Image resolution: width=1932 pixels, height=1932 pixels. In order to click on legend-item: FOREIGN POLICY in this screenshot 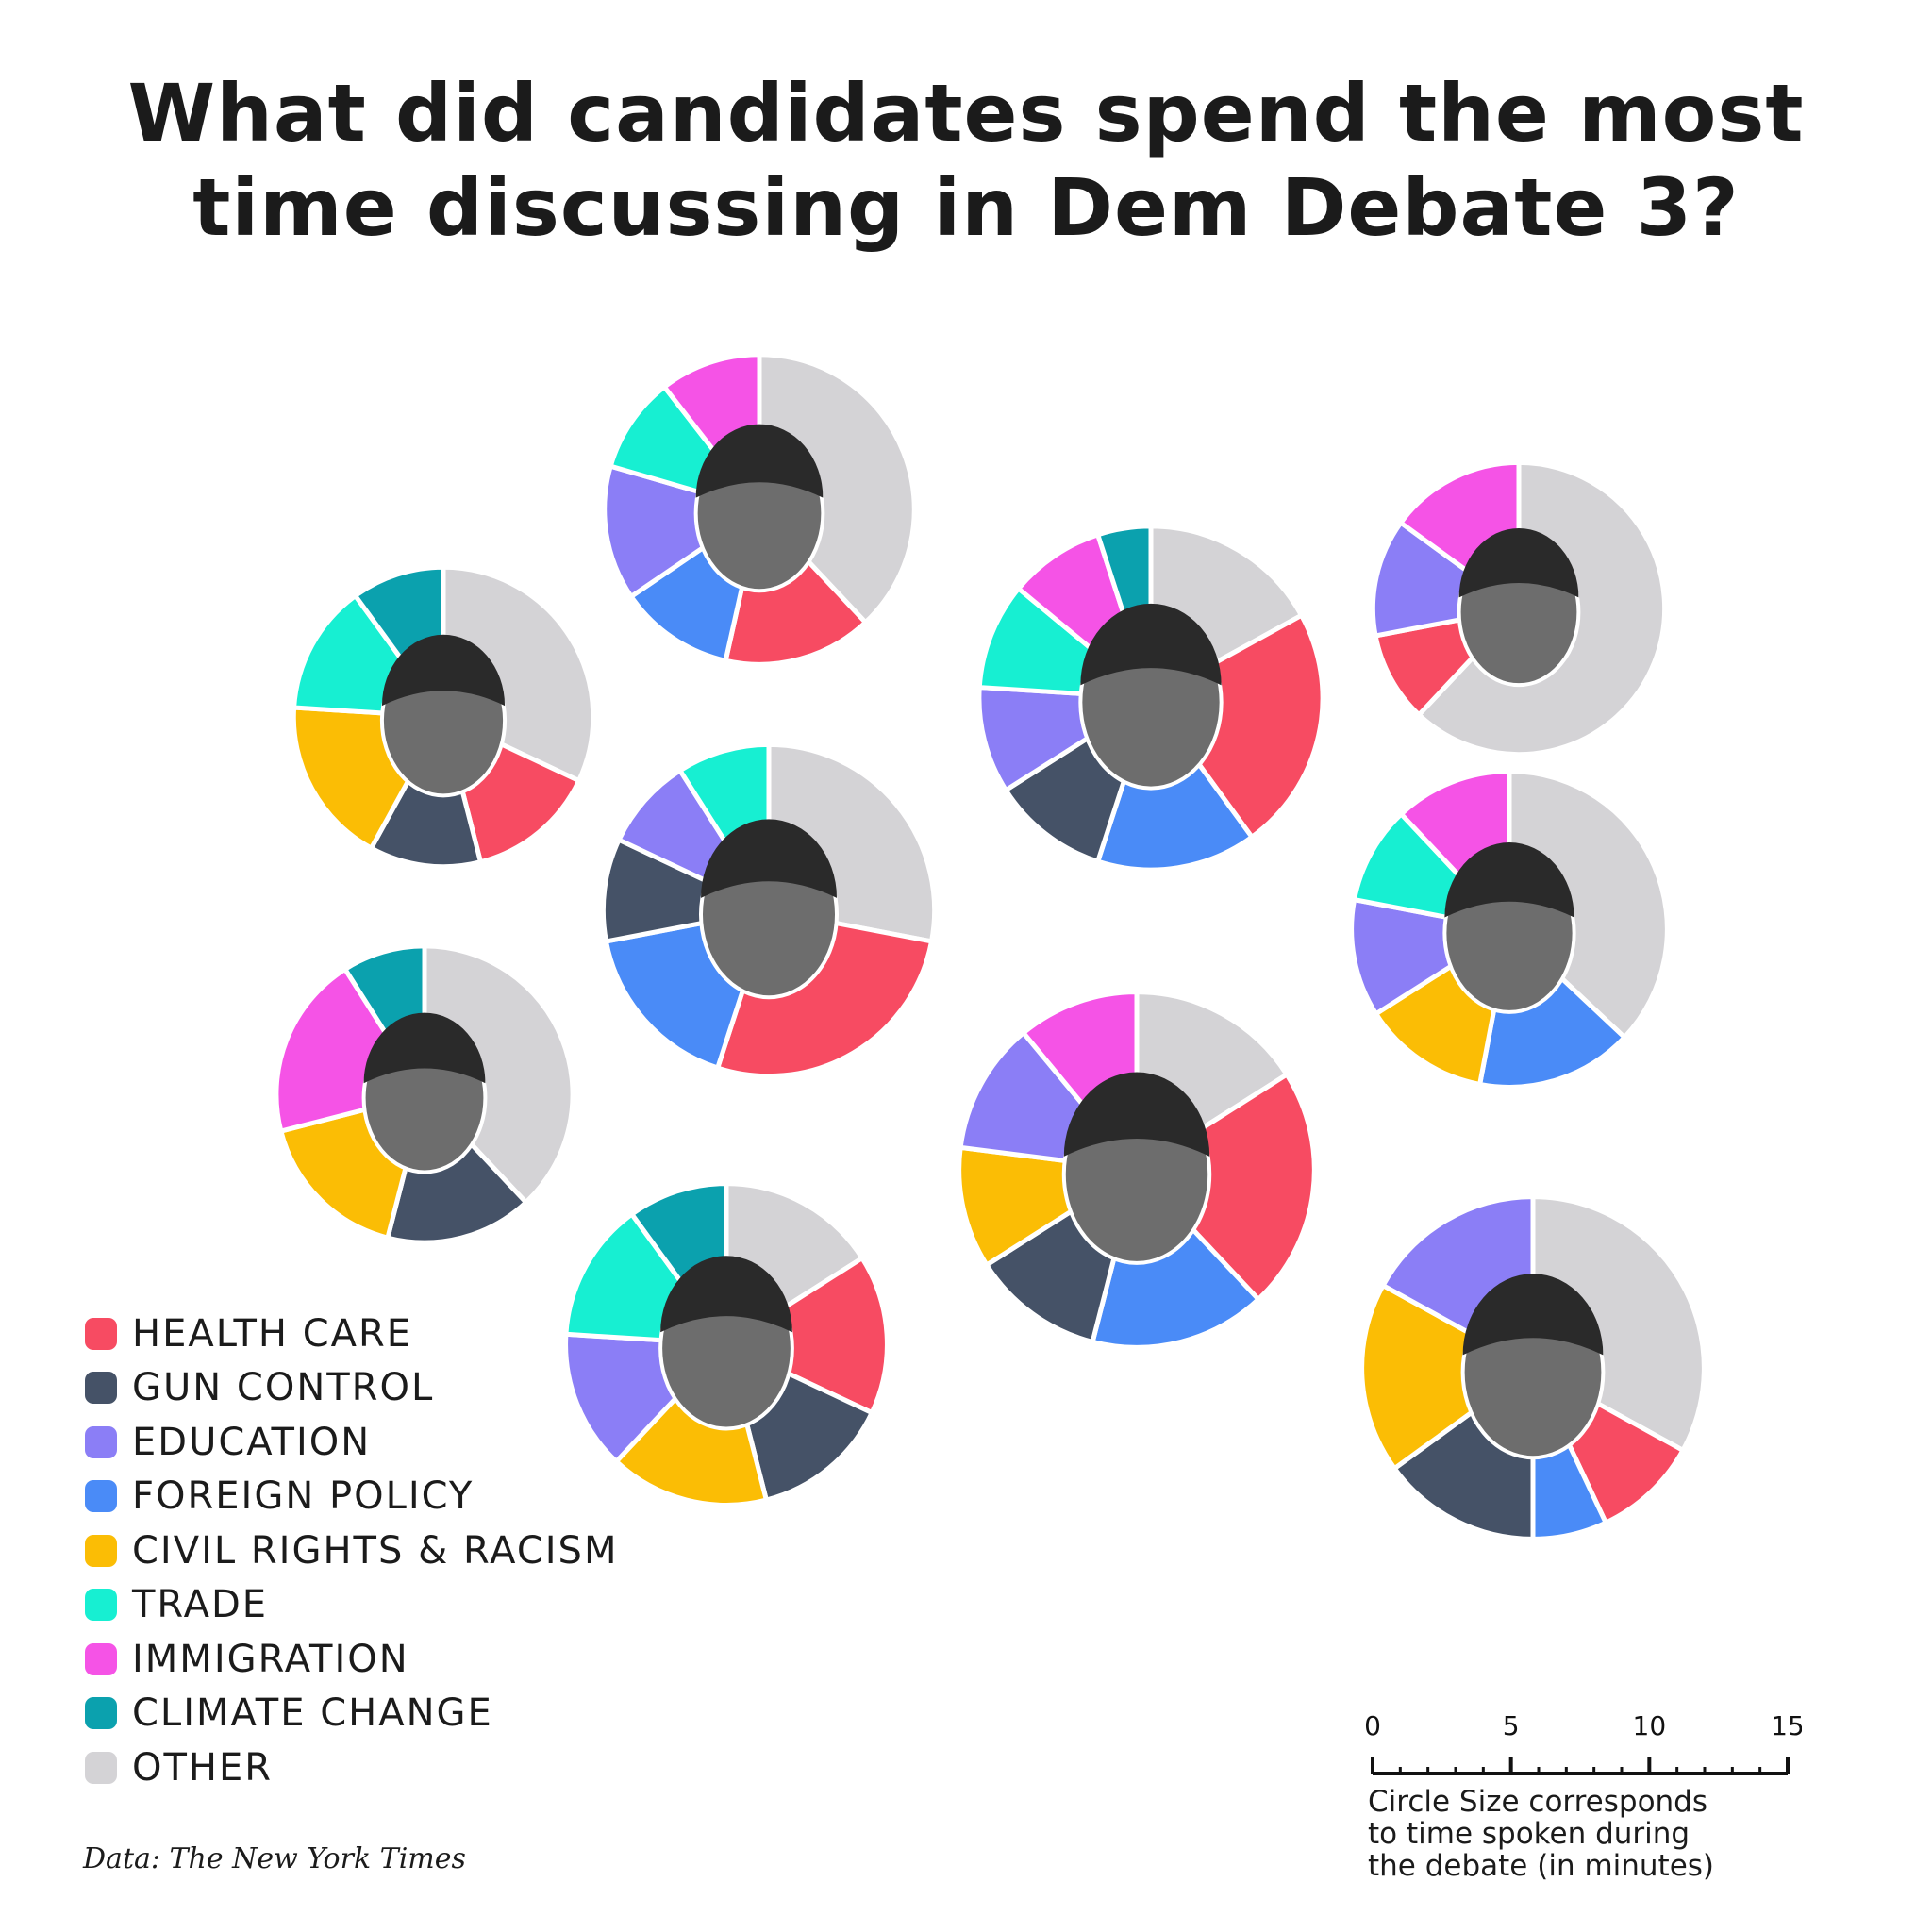, I will do `click(368, 1497)`.